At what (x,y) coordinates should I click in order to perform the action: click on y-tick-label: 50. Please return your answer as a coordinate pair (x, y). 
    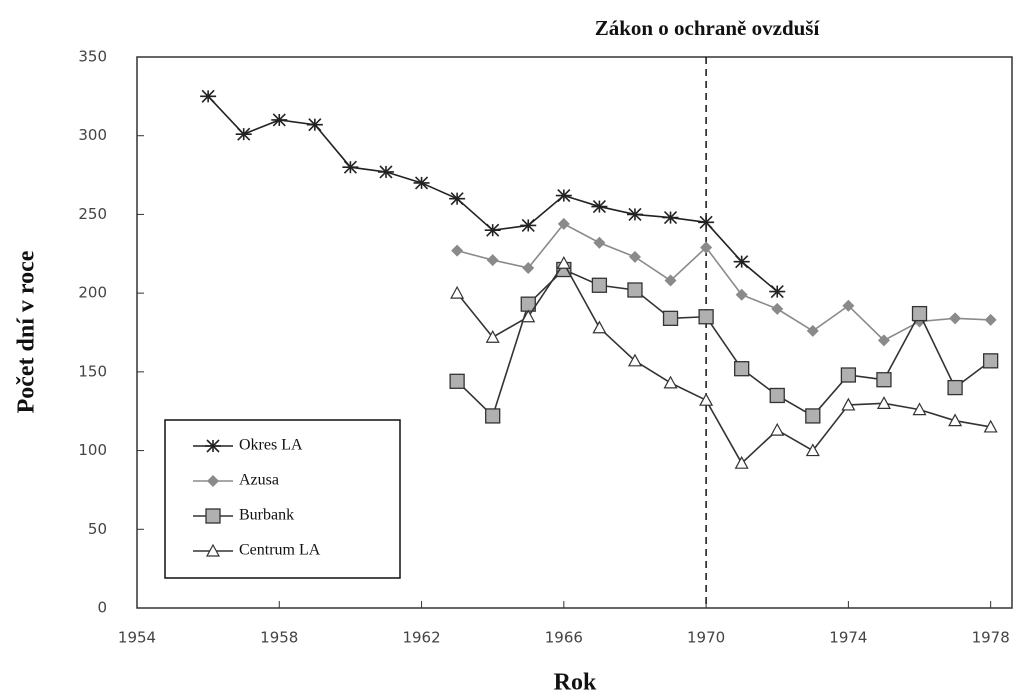
    Looking at the image, I should click on (97, 529).